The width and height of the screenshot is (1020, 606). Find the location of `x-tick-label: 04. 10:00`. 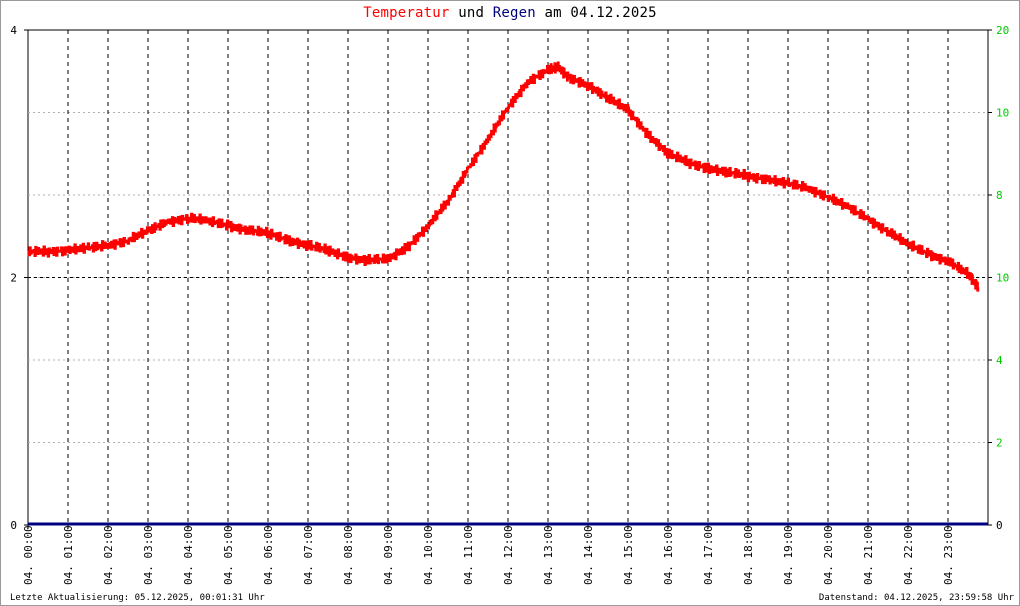

x-tick-label: 04. 10:00 is located at coordinates (428, 555).